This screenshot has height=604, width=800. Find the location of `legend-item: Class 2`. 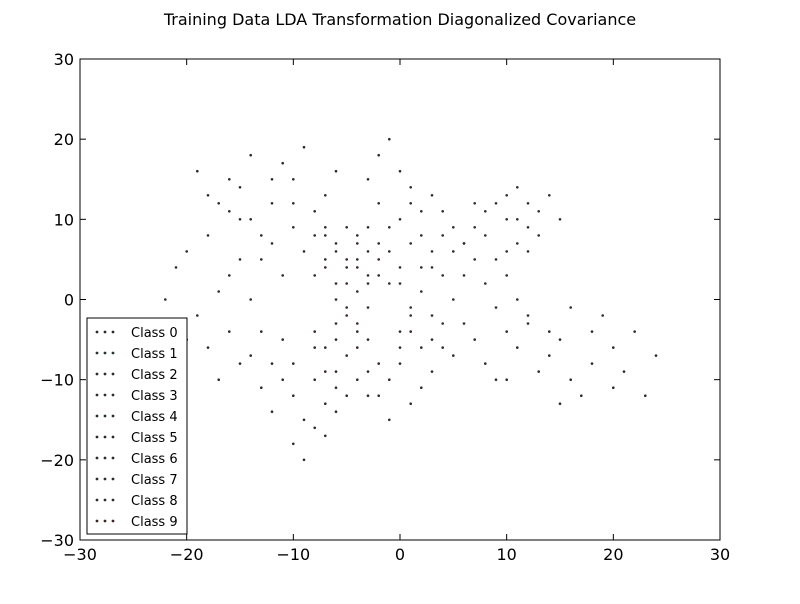

legend-item: Class 2 is located at coordinates (136, 375).